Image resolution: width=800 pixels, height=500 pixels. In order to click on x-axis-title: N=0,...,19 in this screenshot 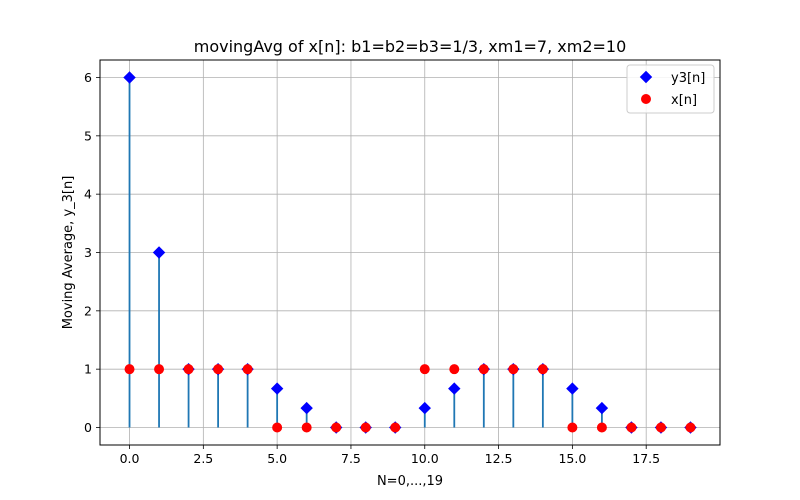, I will do `click(410, 481)`.